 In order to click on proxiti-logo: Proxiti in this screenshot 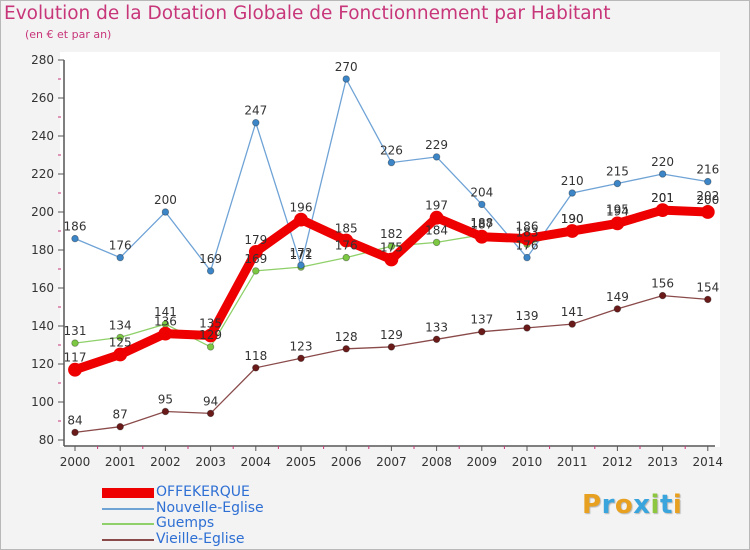, I will do `click(632, 505)`.